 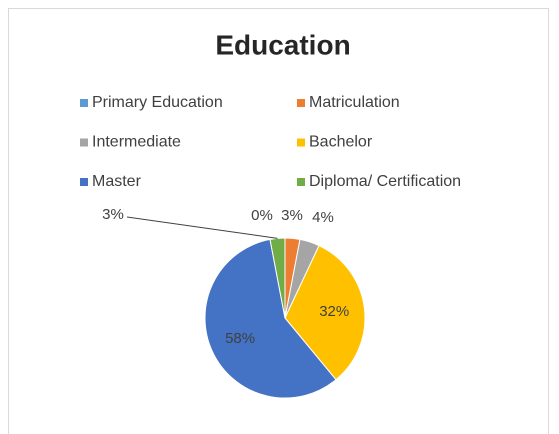 What do you see at coordinates (341, 142) in the screenshot?
I see `legend-label: Bachelor` at bounding box center [341, 142].